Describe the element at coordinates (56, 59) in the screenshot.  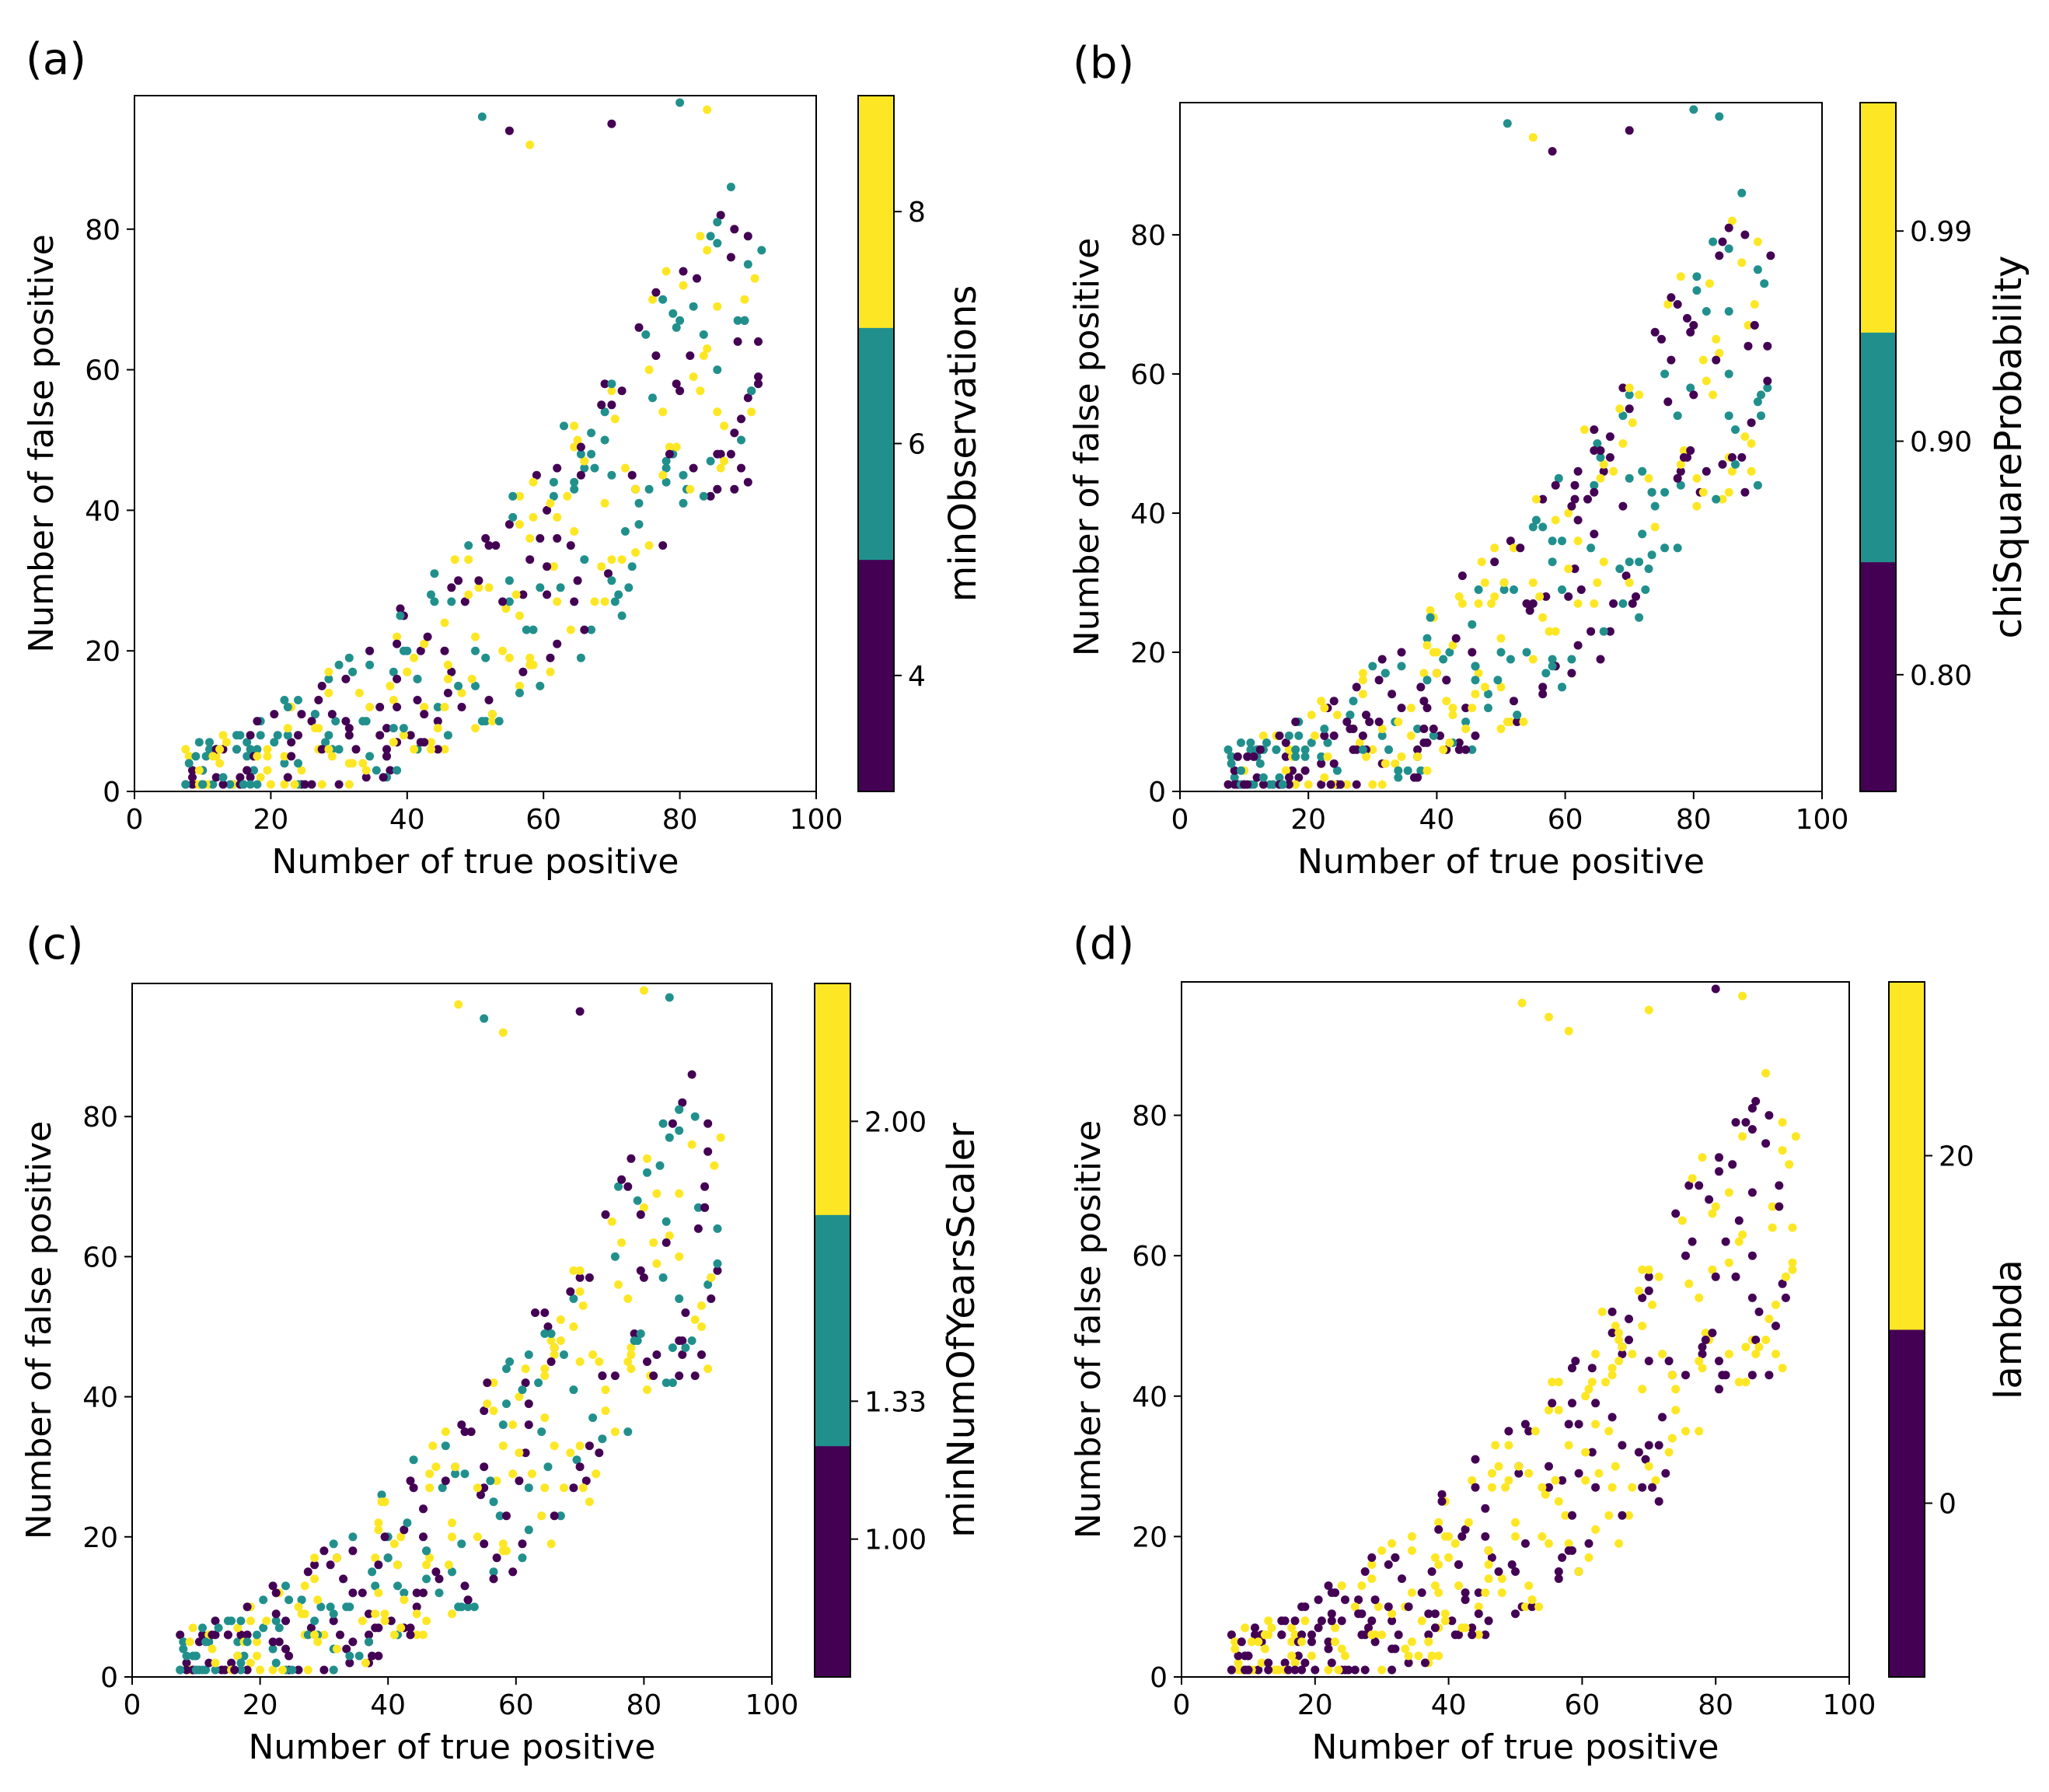
I see `panel-label: (a)` at that location.